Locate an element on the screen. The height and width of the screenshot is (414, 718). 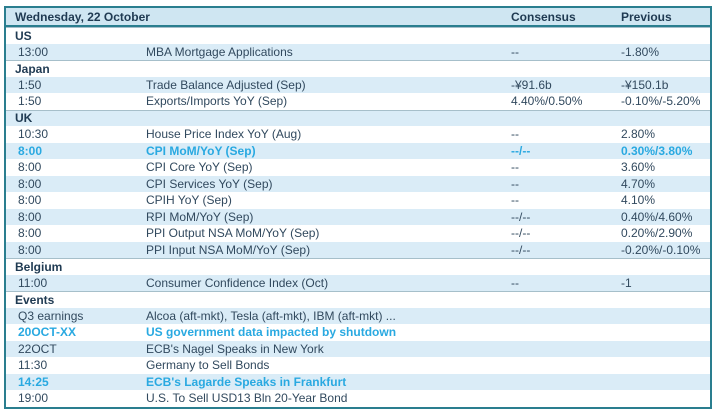
event-cell: Trade Balance Adjusted (Sep) is located at coordinates (226, 84).